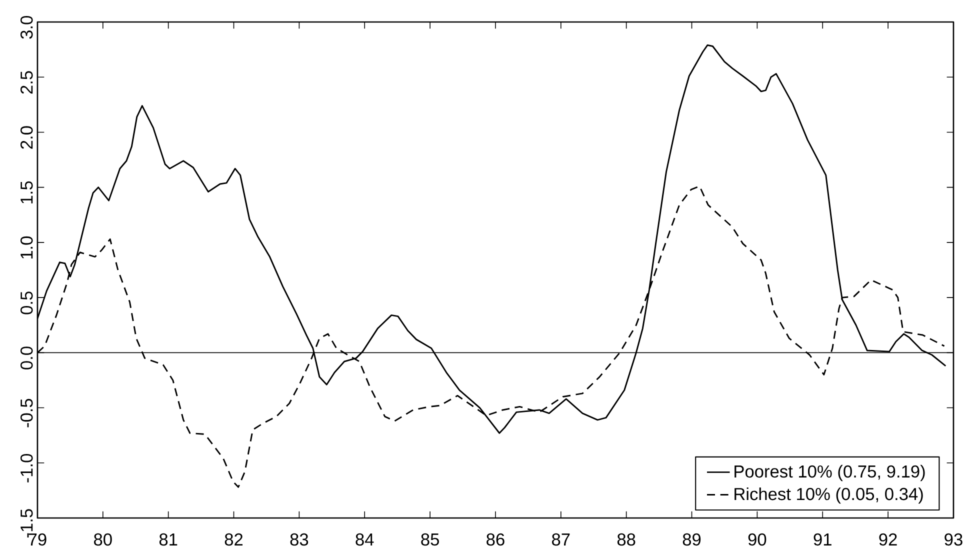  I want to click on x-tick-label: 84, so click(365, 539).